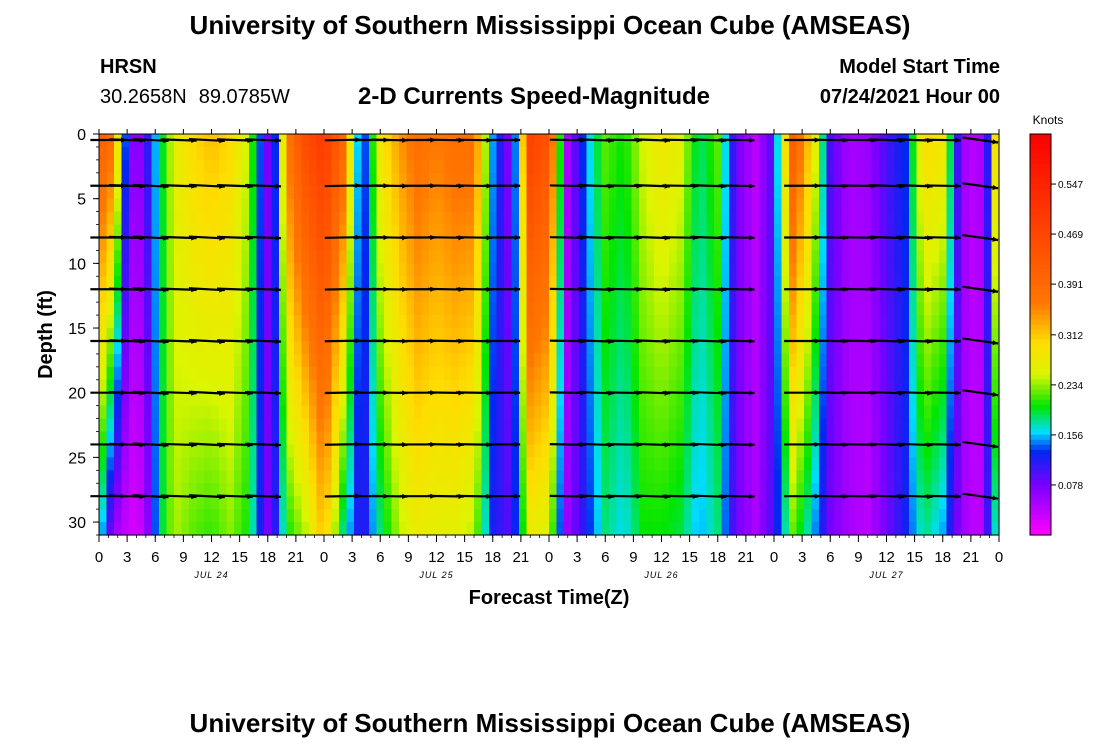  I want to click on colorbar-tick-label: 0.078, so click(1070, 486).